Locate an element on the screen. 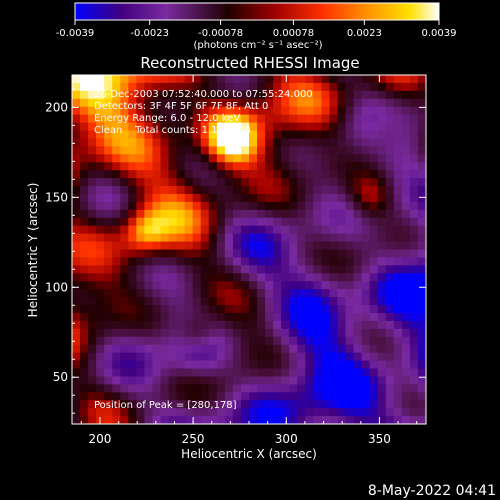 The height and width of the screenshot is (500, 500). annotation-peak: Position of Peak = [280,178] is located at coordinates (165, 405).